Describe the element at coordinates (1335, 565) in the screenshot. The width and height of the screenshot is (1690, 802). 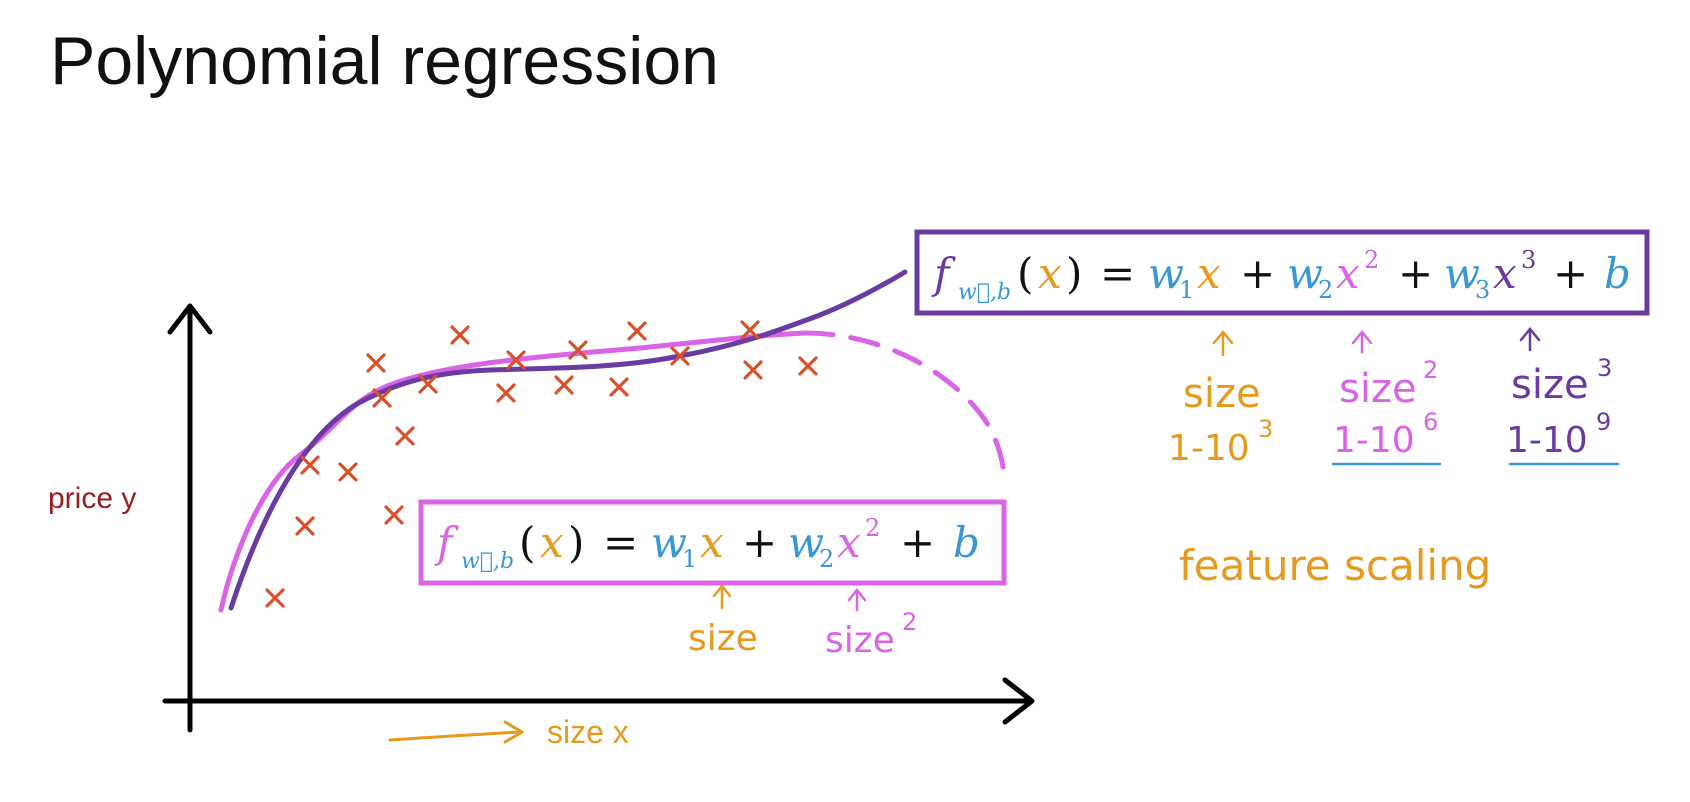
I see `feature-scaling-label: feature scaling` at that location.